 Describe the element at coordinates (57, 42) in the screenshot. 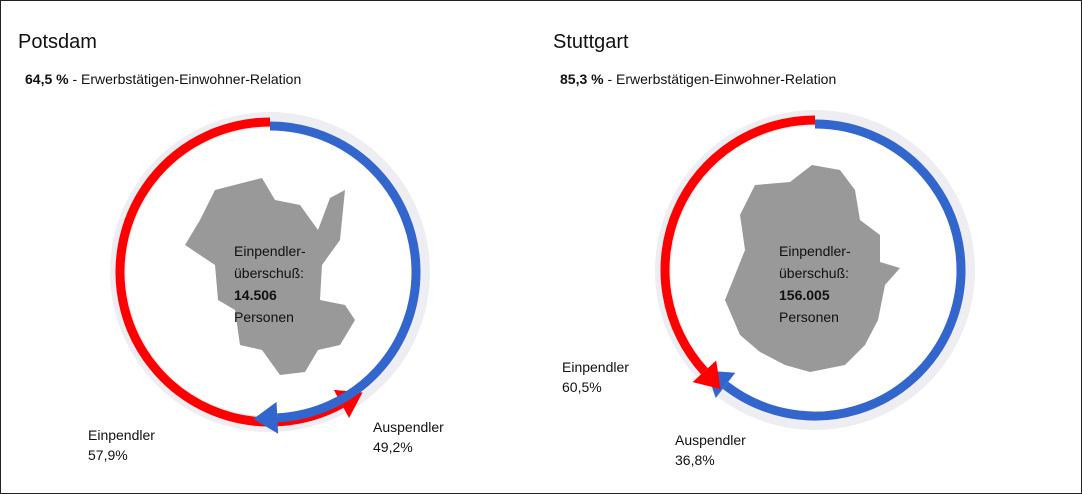

I see `chart-title: Potsdam` at that location.